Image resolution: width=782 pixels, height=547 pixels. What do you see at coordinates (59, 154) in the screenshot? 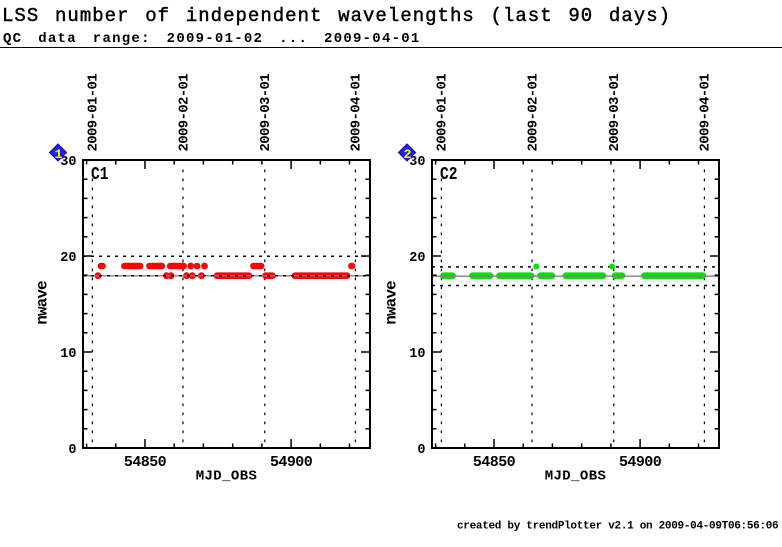
I see `svg-text: 1` at bounding box center [59, 154].